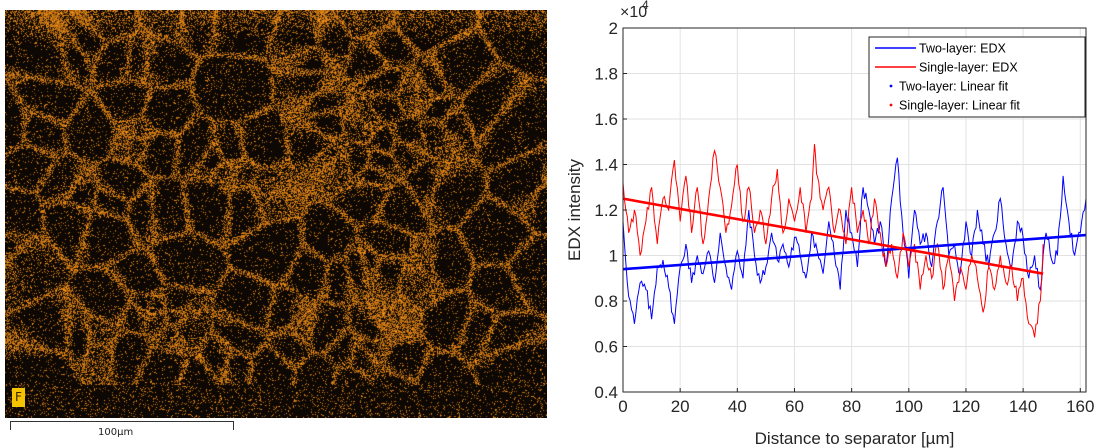  Describe the element at coordinates (606, 301) in the screenshot. I see `y-tick-label: 0.8` at that location.